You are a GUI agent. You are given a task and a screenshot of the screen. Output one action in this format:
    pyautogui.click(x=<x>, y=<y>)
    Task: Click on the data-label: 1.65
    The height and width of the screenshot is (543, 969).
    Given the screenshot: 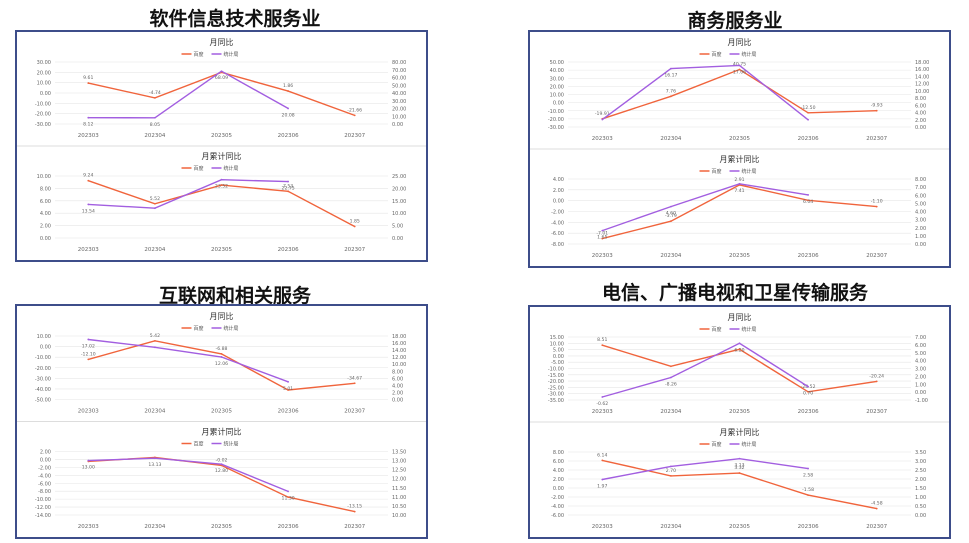 What is the action you would take?
    pyautogui.click(x=602, y=238)
    